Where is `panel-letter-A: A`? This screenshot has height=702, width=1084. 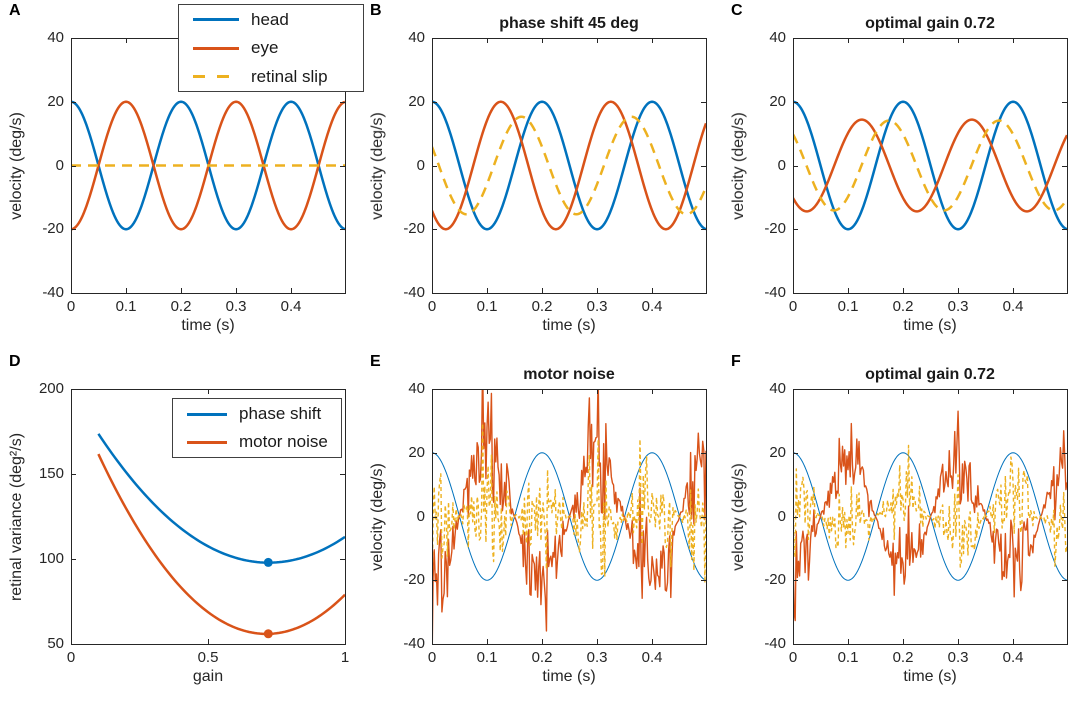
panel-letter-A: A is located at coordinates (15, 10).